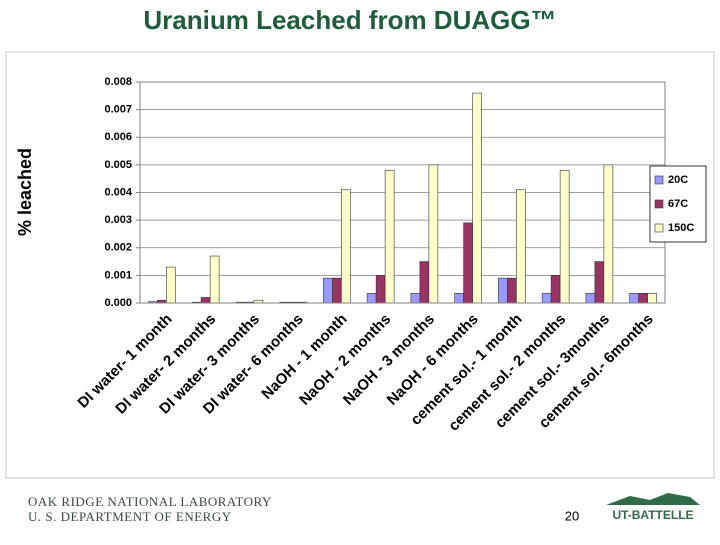 This screenshot has height=545, width=720. What do you see at coordinates (653, 499) in the screenshot?
I see `logo-mark` at bounding box center [653, 499].